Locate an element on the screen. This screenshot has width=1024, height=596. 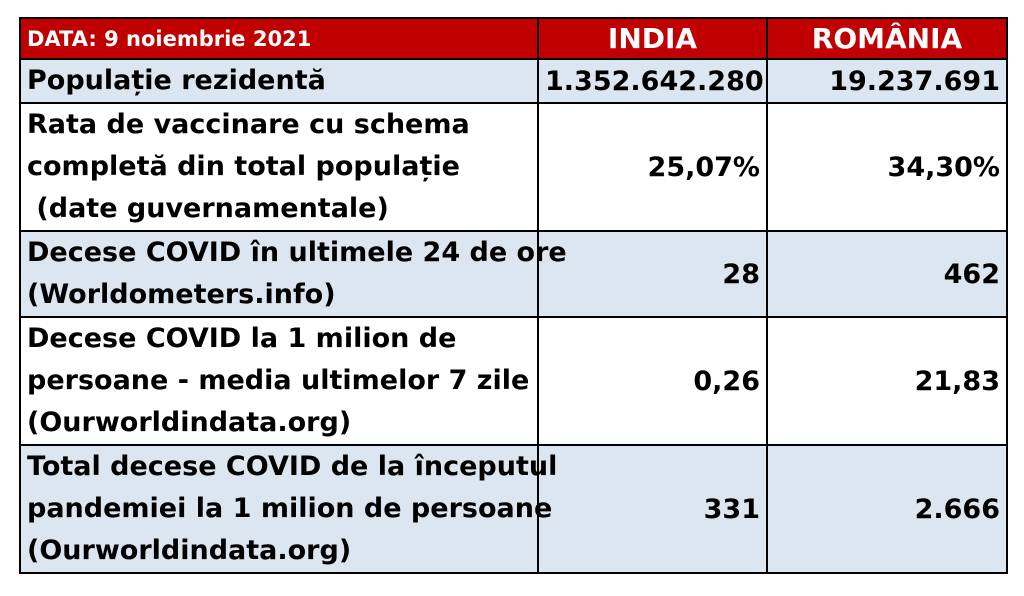
romania-value-deaths-24h: 462 is located at coordinates (887, 274).